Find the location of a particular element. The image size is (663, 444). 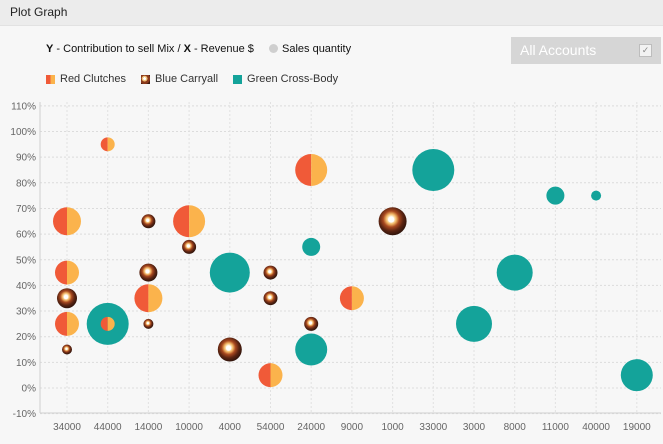

legend-label: Blue Carryall is located at coordinates (187, 79).